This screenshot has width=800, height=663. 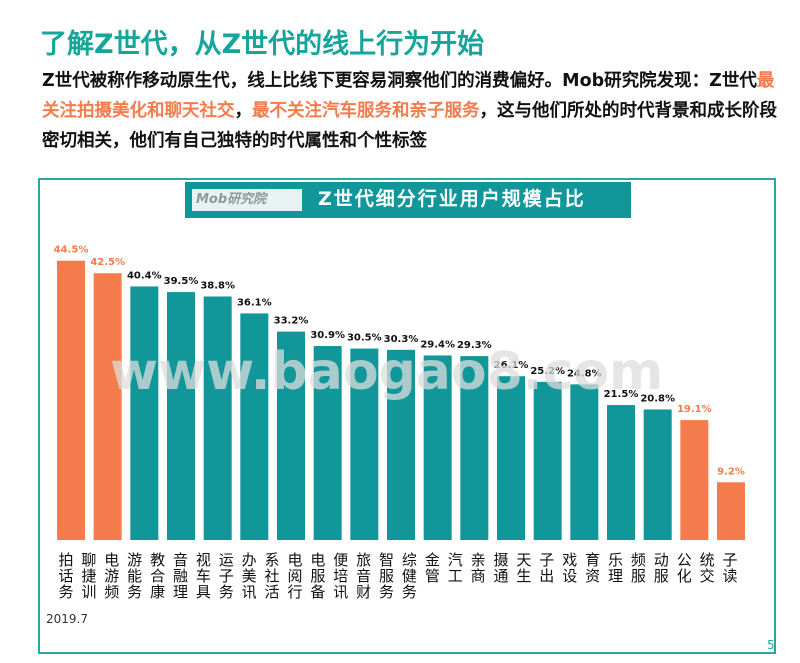 What do you see at coordinates (254, 302) in the screenshot?
I see `value-label: 36.1%` at bounding box center [254, 302].